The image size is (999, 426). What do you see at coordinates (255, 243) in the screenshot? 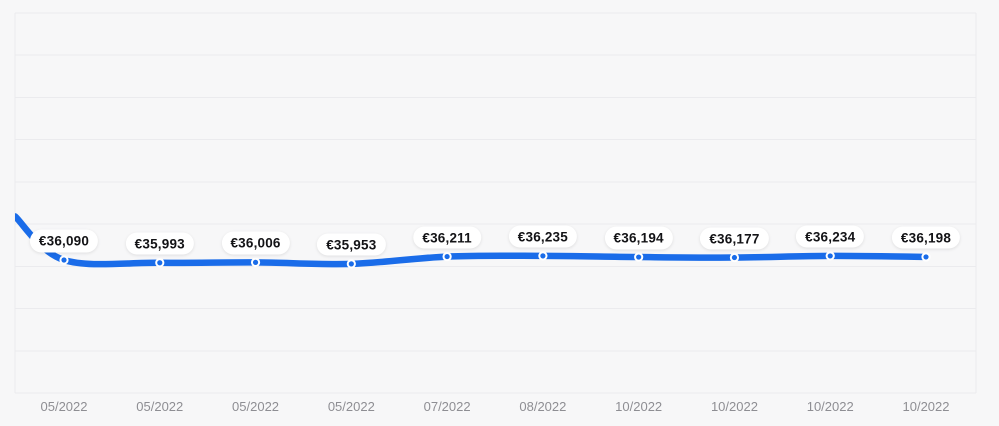
I see `value-label-pill: €36,006` at bounding box center [255, 243].